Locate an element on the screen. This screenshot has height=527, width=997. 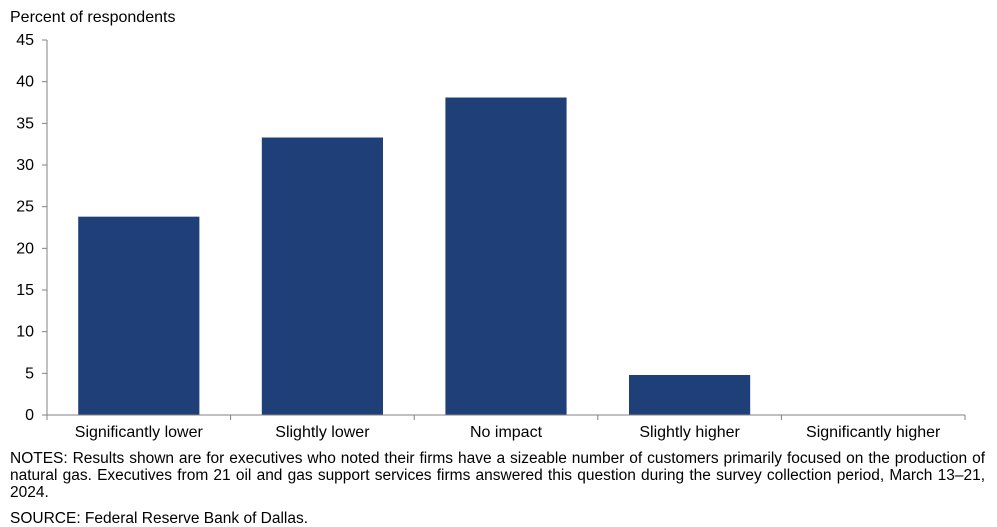
x-tick-label: No impact is located at coordinates (506, 432).